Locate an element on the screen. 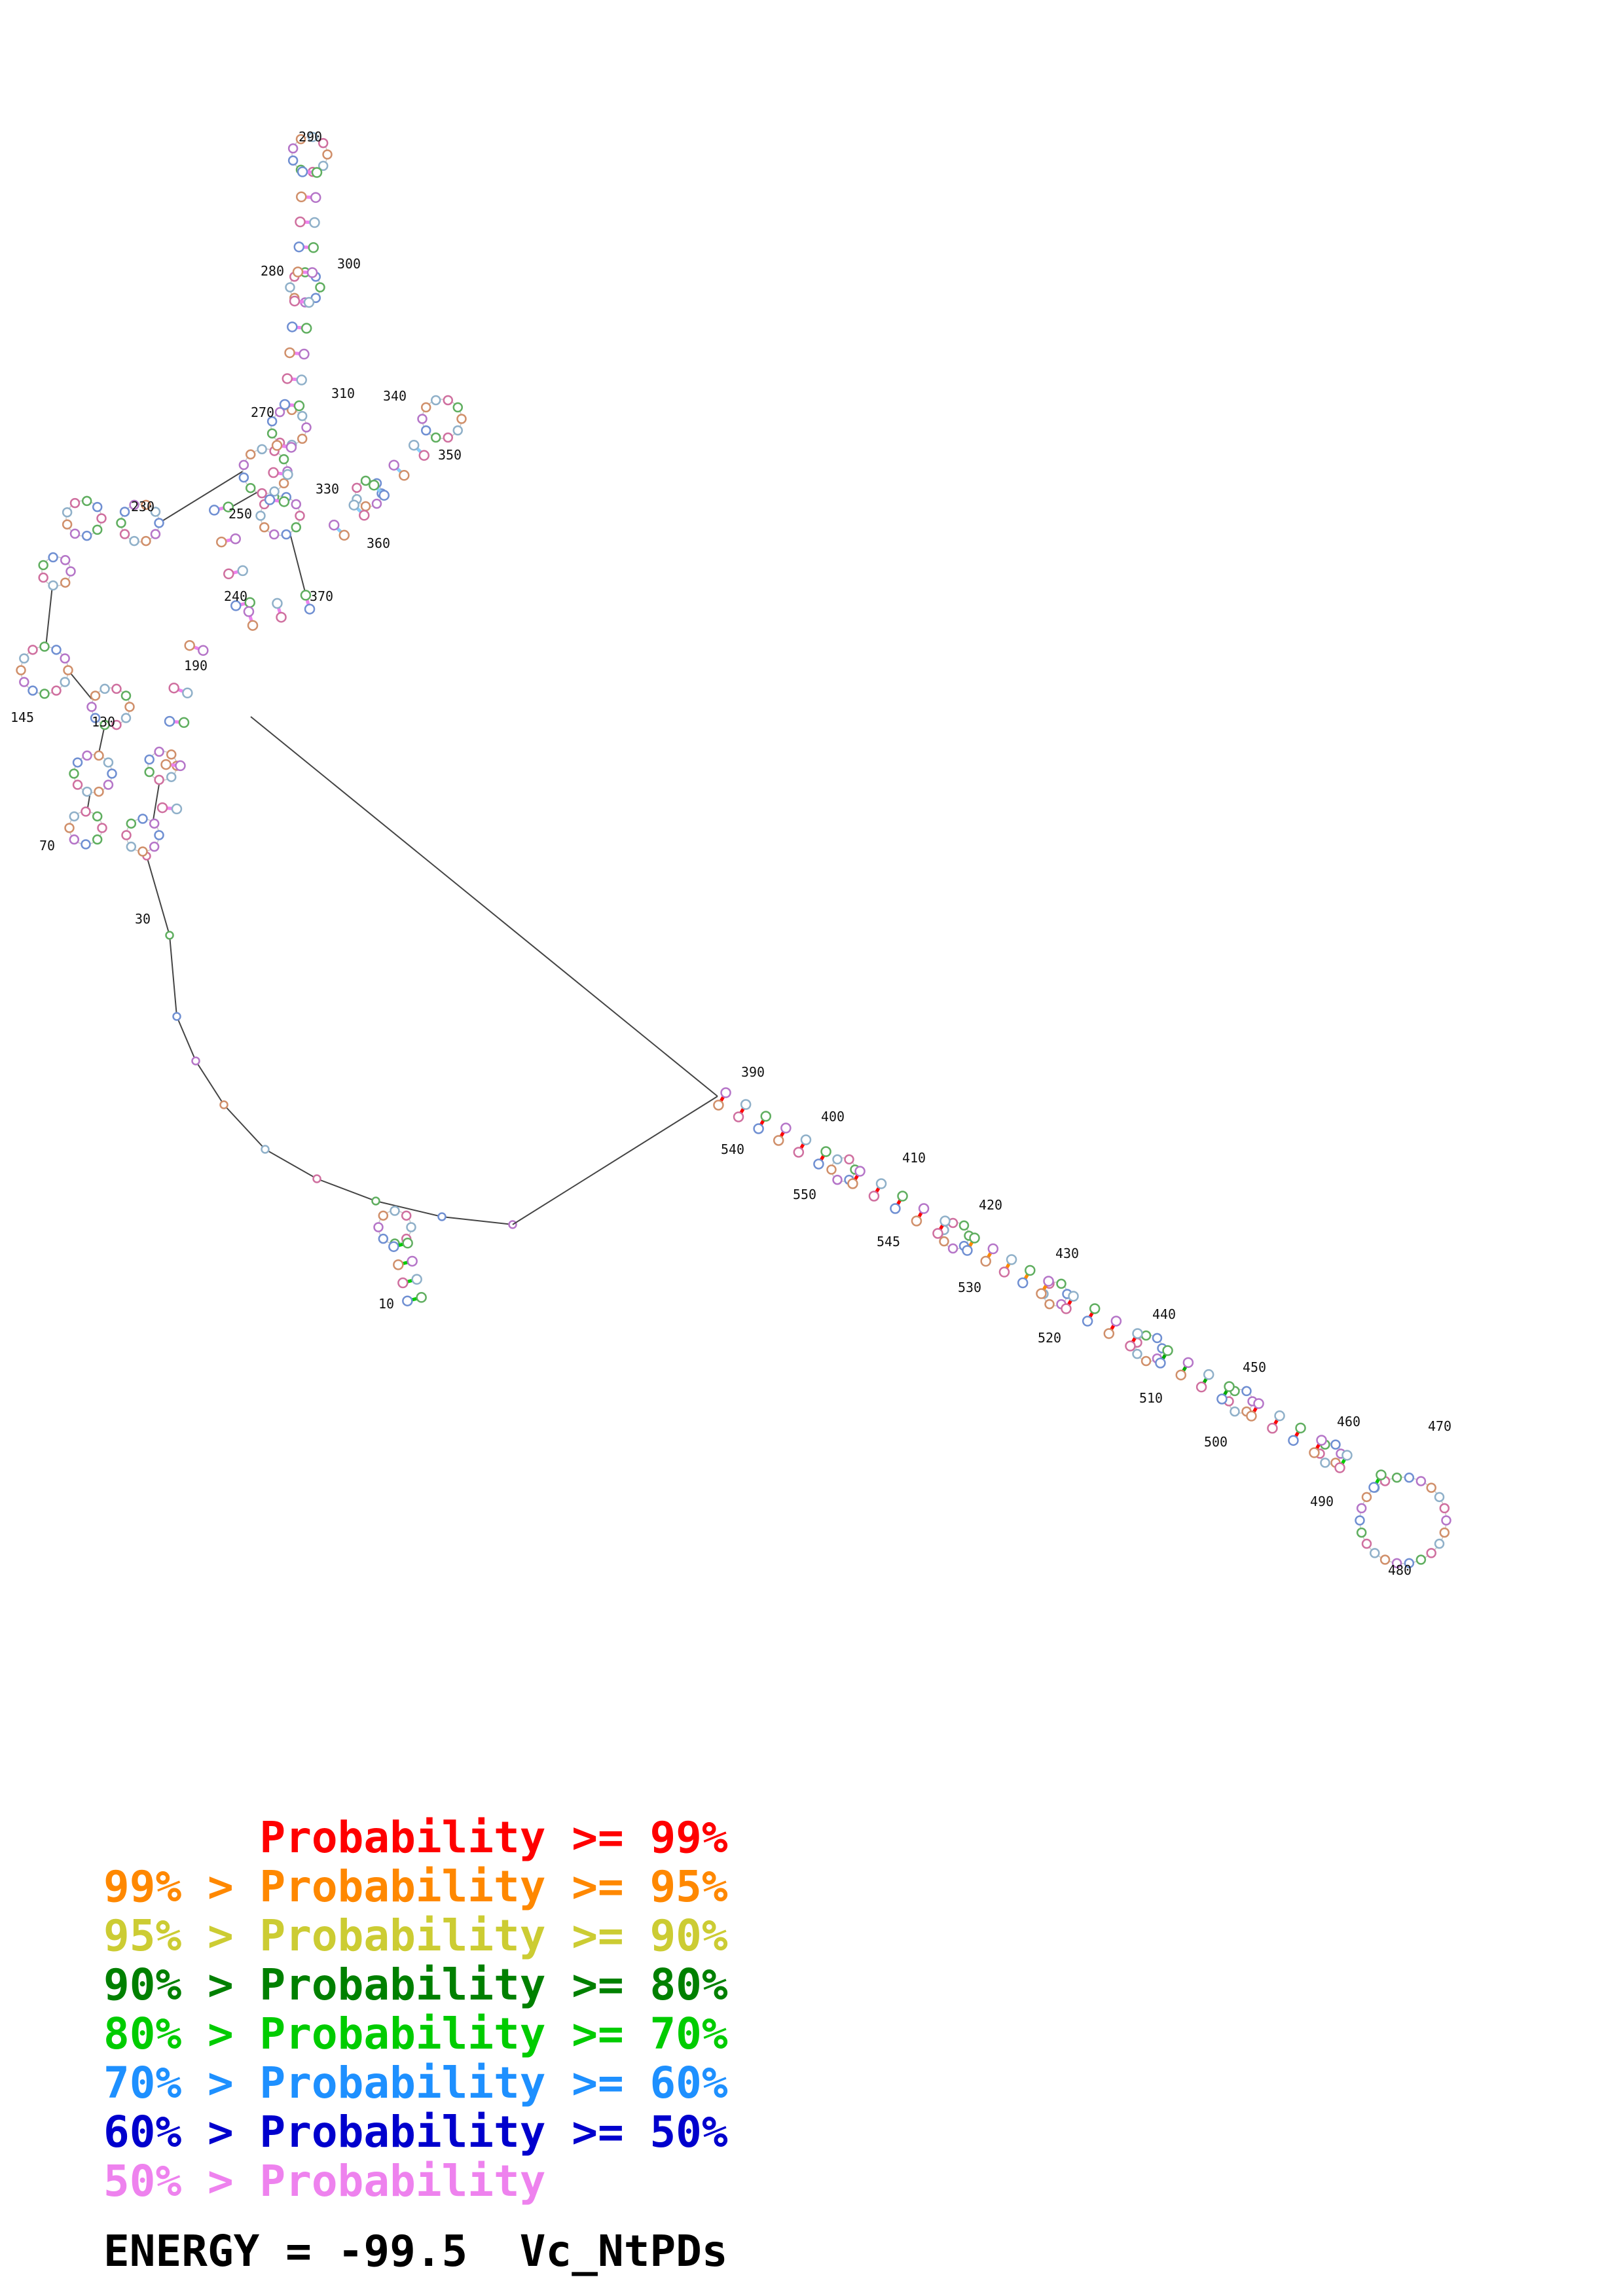 Image resolution: width=1623 pixels, height=2296 pixels. position-label: 310 is located at coordinates (343, 393).